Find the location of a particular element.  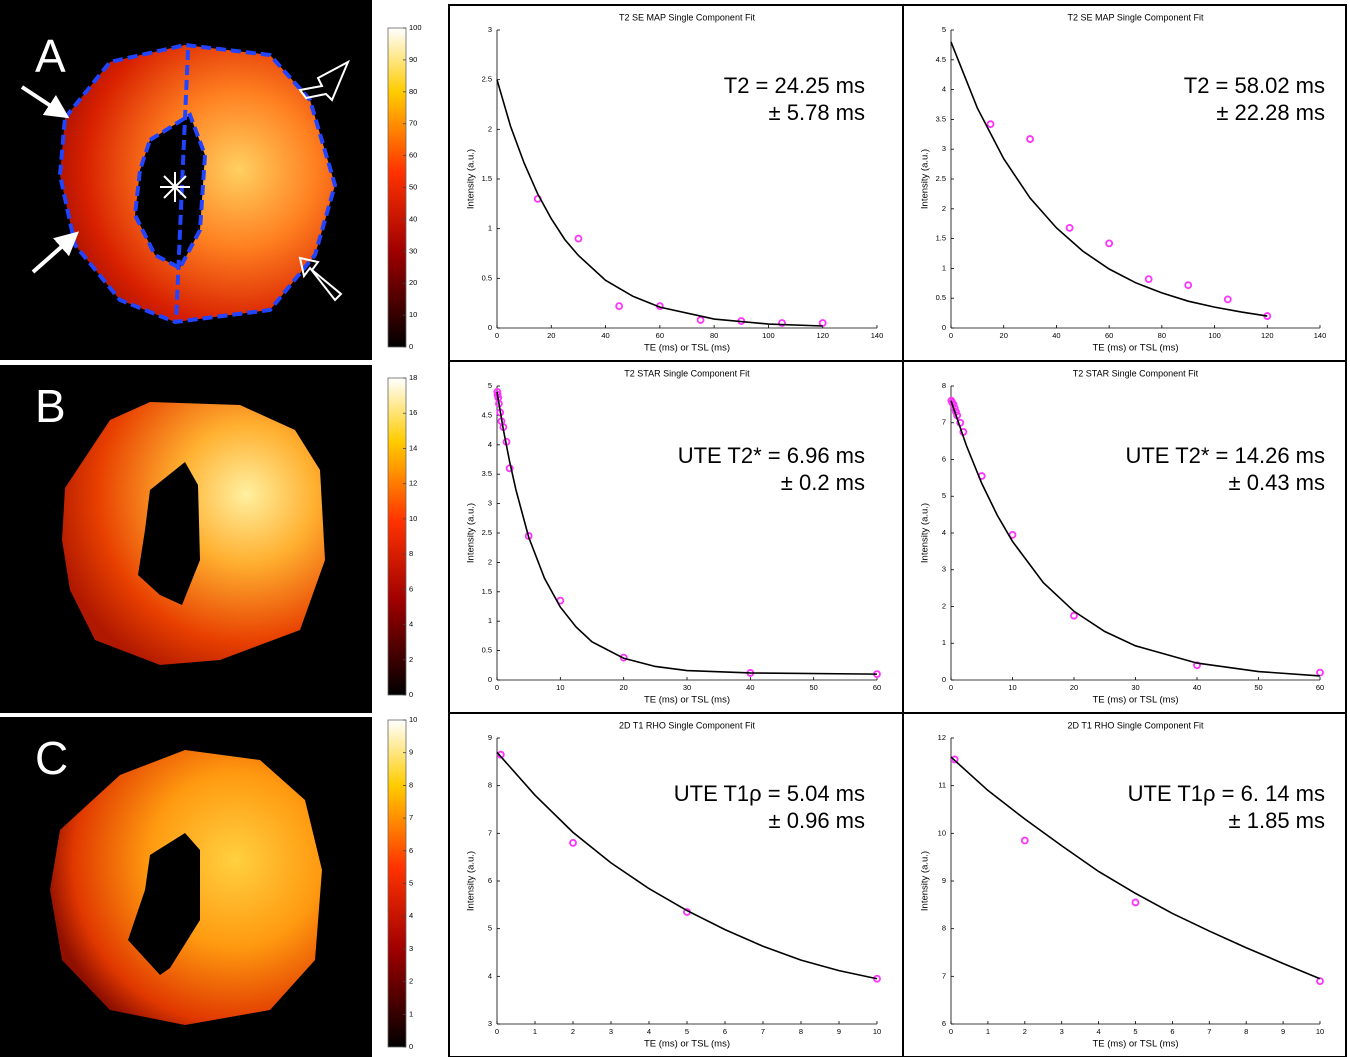

annotation: ± 22.28 ms is located at coordinates (1270, 112).